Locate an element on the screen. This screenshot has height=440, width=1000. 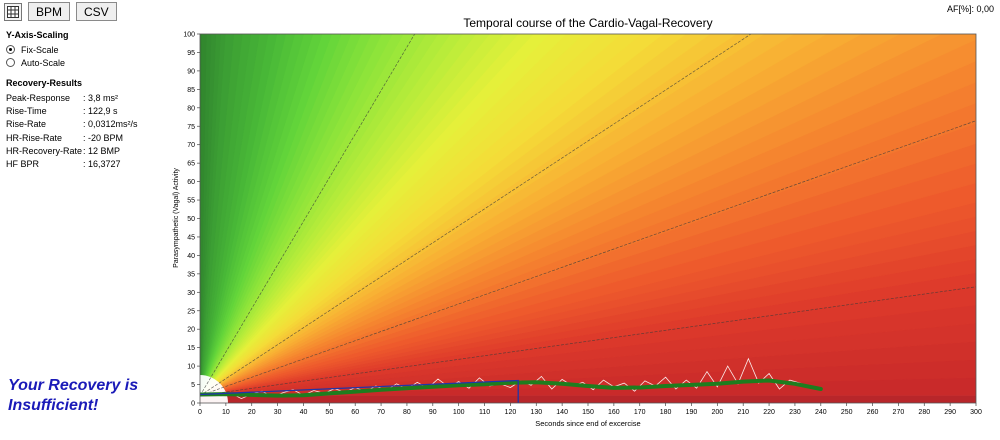
result-row-rise-time: Rise-Time : 122,9 s is located at coordinates (91, 110).